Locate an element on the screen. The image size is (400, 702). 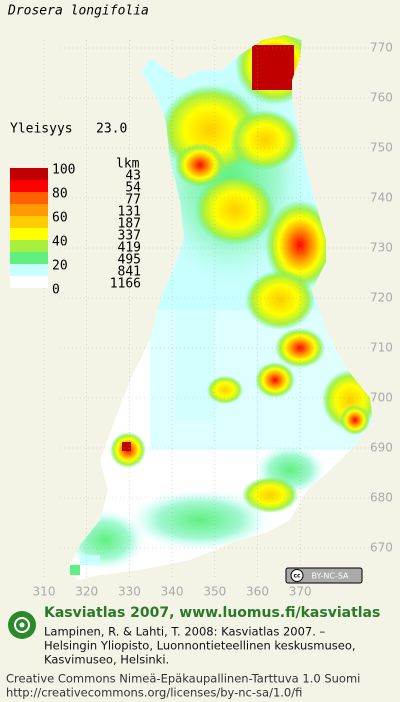
license-badge is located at coordinates (324, 575).